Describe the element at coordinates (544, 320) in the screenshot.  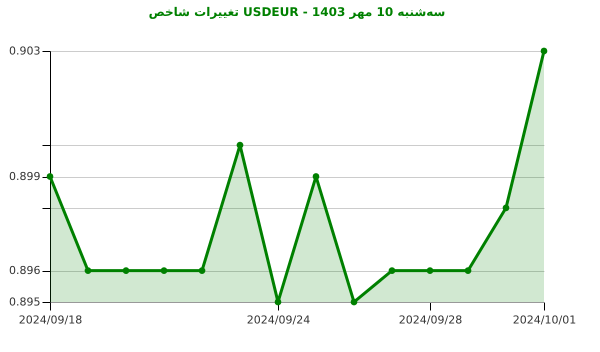
I see `x-tick-label: 2024/10/01` at that location.